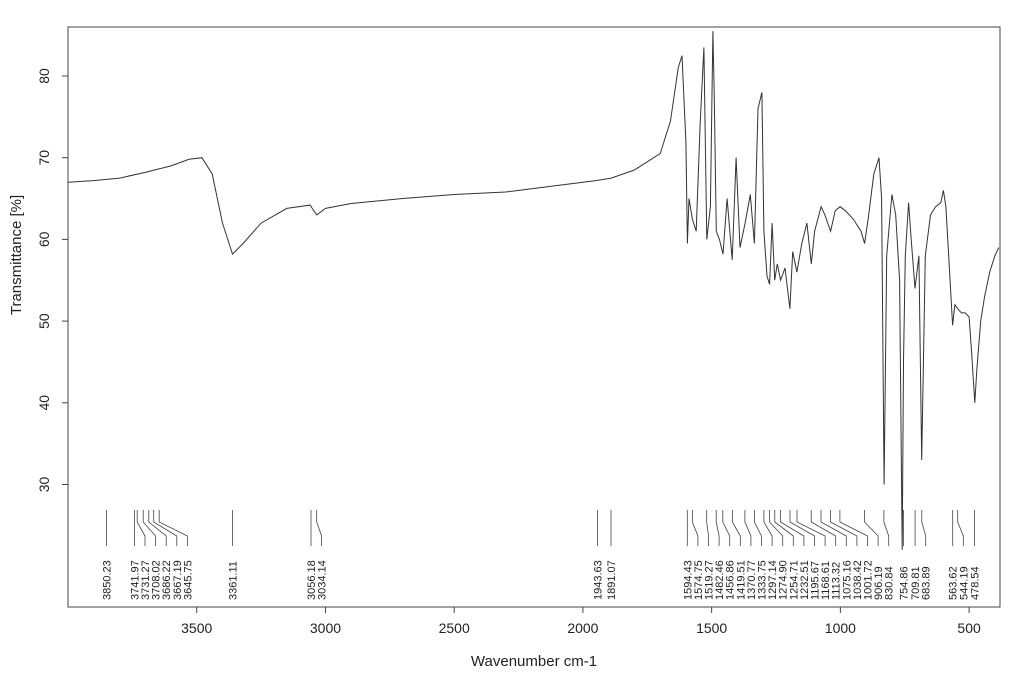 This screenshot has height=677, width=1024. What do you see at coordinates (44, 158) in the screenshot?
I see `y-tick-label: 70` at bounding box center [44, 158].